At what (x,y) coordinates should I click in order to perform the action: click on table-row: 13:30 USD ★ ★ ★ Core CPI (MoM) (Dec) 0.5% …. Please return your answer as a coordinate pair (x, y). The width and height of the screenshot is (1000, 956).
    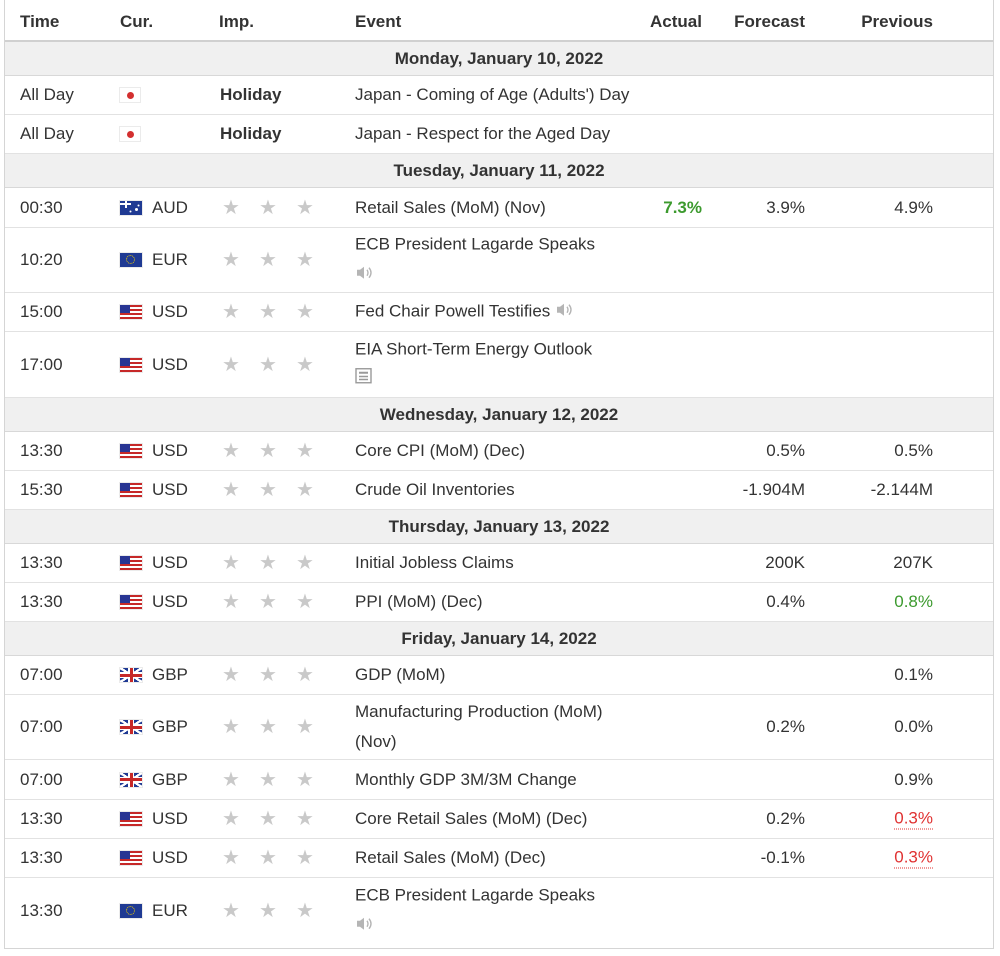
    Looking at the image, I should click on (499, 451).